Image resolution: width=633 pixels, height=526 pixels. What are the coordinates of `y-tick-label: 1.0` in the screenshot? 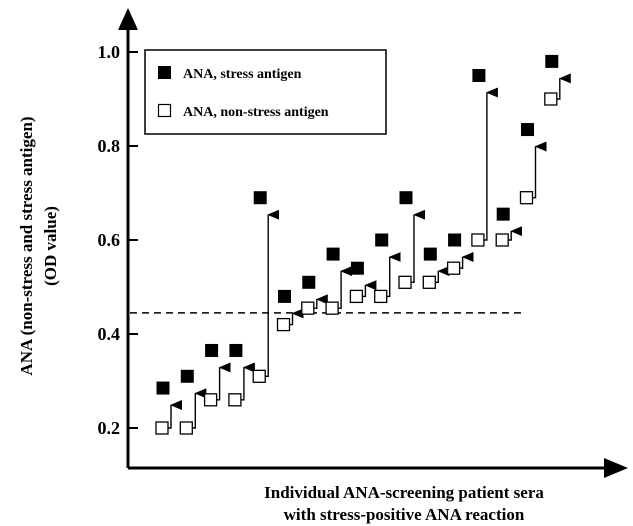 It's located at (109, 52).